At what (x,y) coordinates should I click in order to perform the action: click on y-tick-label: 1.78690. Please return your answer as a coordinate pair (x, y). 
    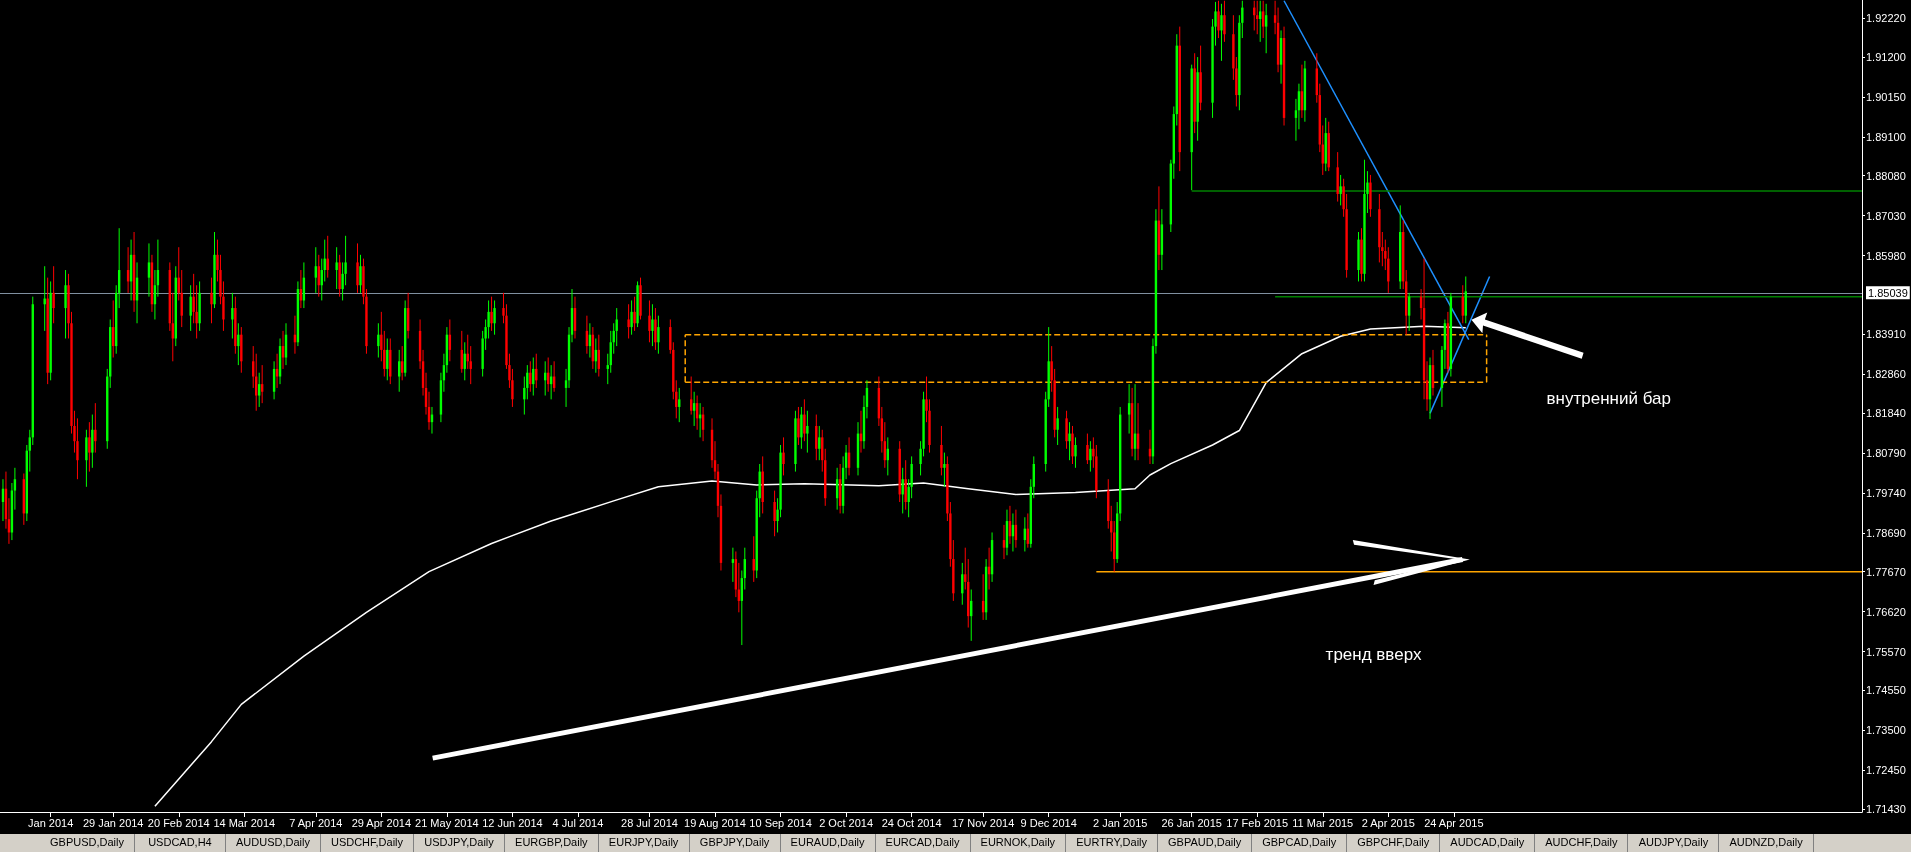
    Looking at the image, I should click on (1886, 532).